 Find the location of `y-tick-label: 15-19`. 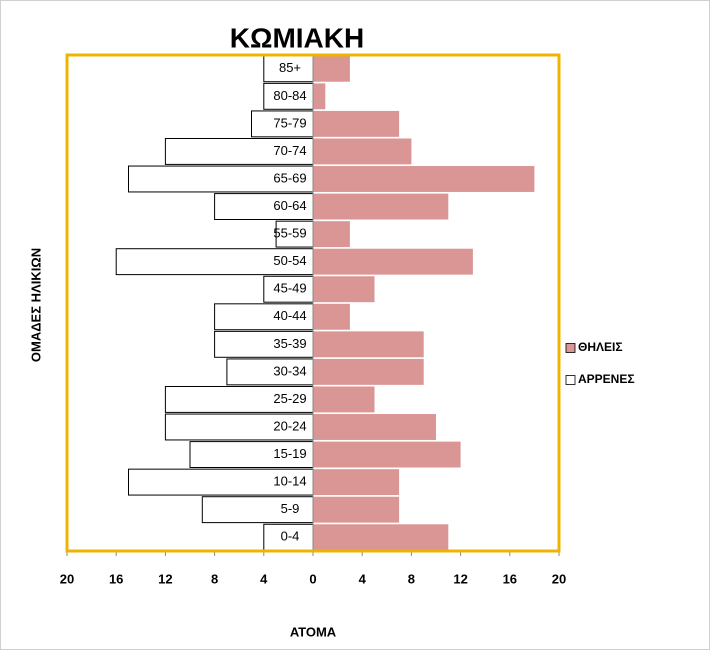

y-tick-label: 15-19 is located at coordinates (289, 453).